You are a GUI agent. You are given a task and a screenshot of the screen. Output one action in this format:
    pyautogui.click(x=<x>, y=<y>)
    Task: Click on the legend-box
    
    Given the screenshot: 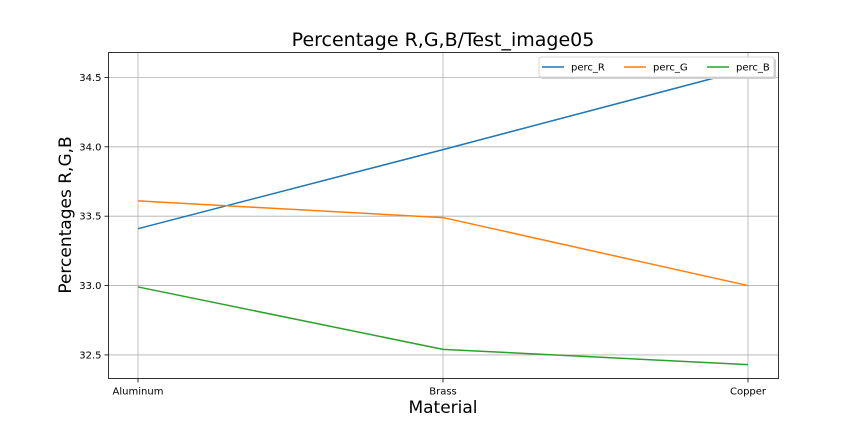 What is the action you would take?
    pyautogui.click(x=656, y=67)
    